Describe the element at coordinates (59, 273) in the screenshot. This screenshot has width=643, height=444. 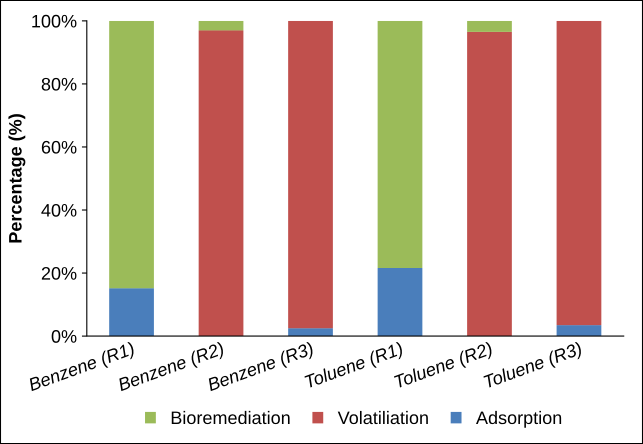
I see `y-tick-label: 20%` at that location.